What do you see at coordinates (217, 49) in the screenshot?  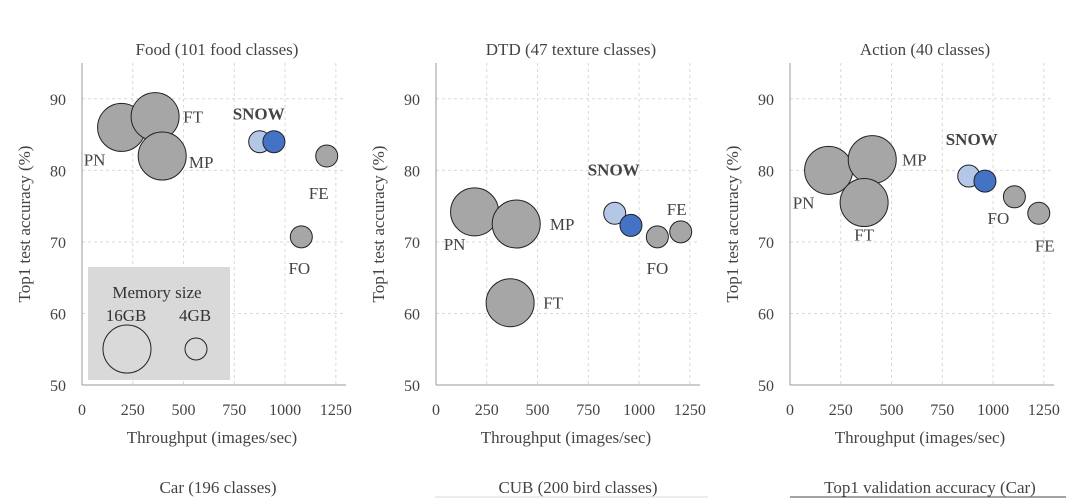 I see `chart-title: Food (101 food classes)` at bounding box center [217, 49].